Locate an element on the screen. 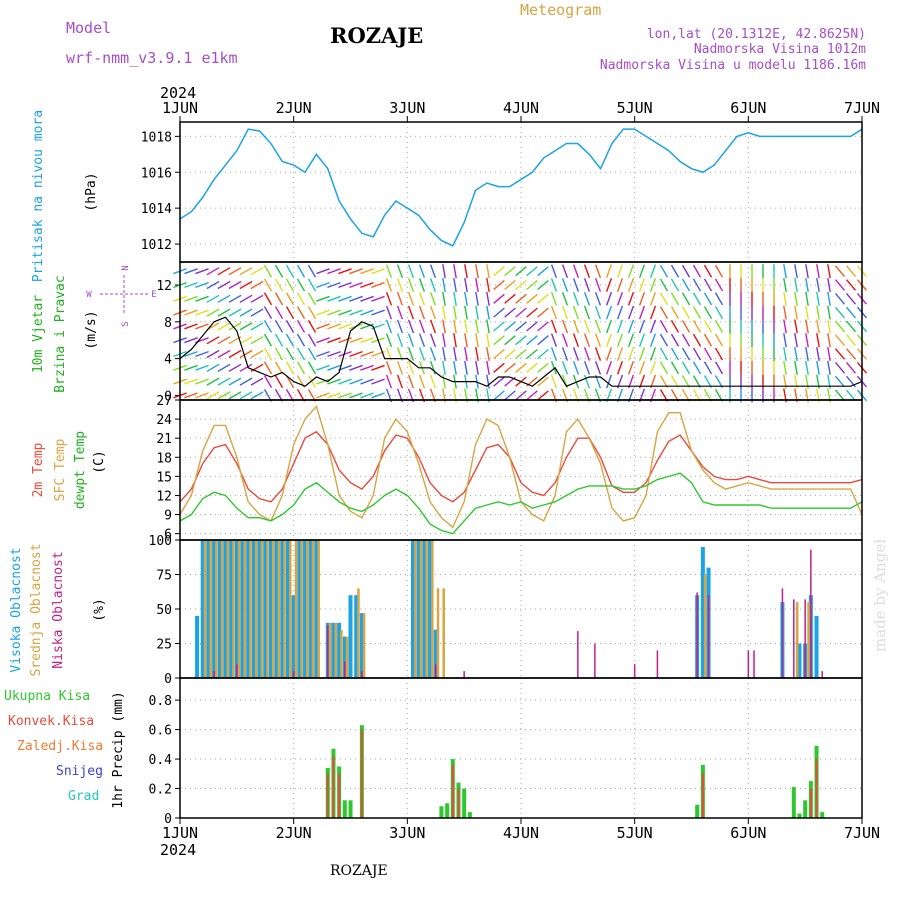  y-tick-label: 4 is located at coordinates (168, 360).